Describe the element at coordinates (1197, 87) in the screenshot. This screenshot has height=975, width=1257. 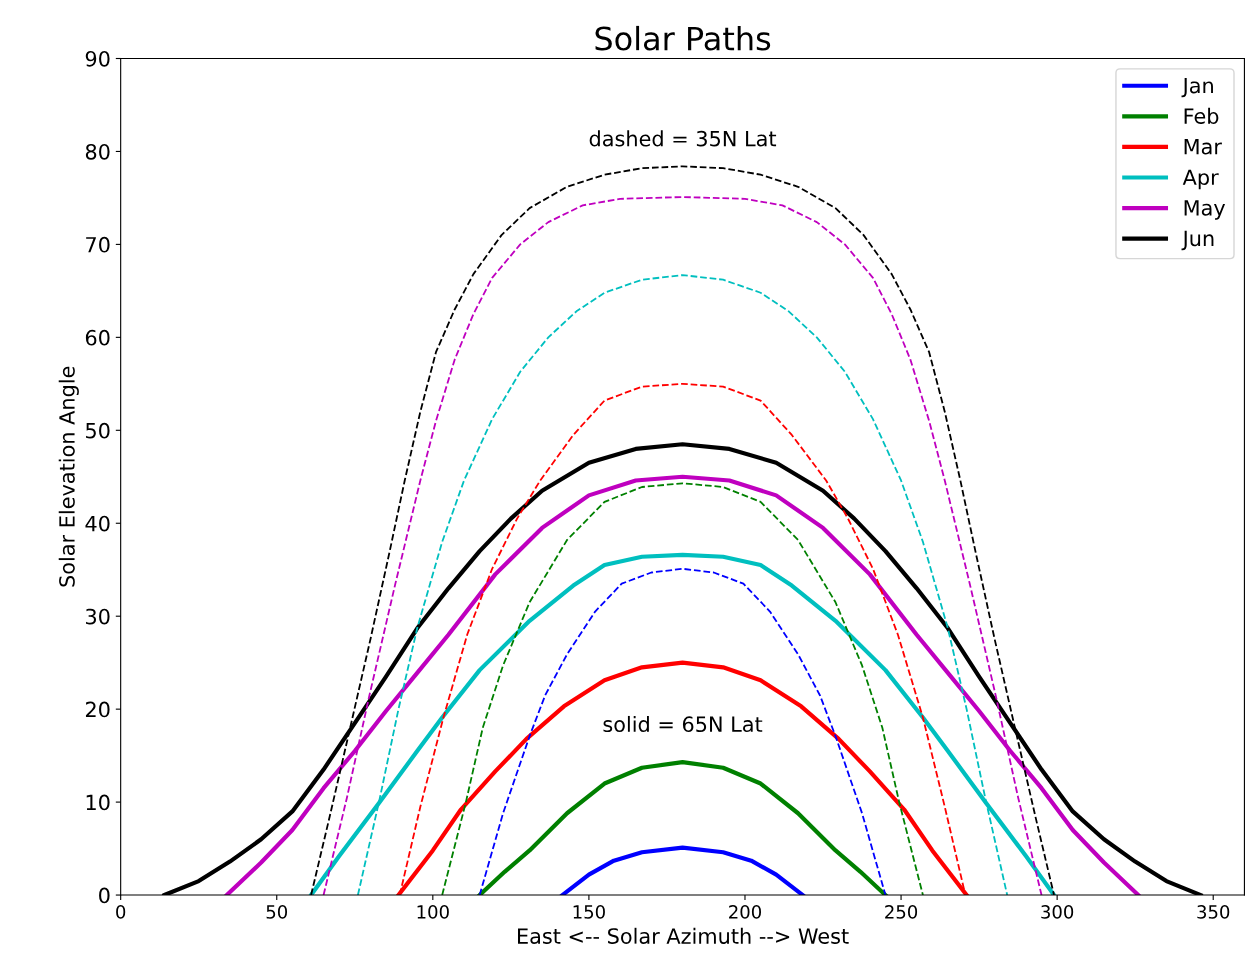
I see `legend-label: Jan` at that location.